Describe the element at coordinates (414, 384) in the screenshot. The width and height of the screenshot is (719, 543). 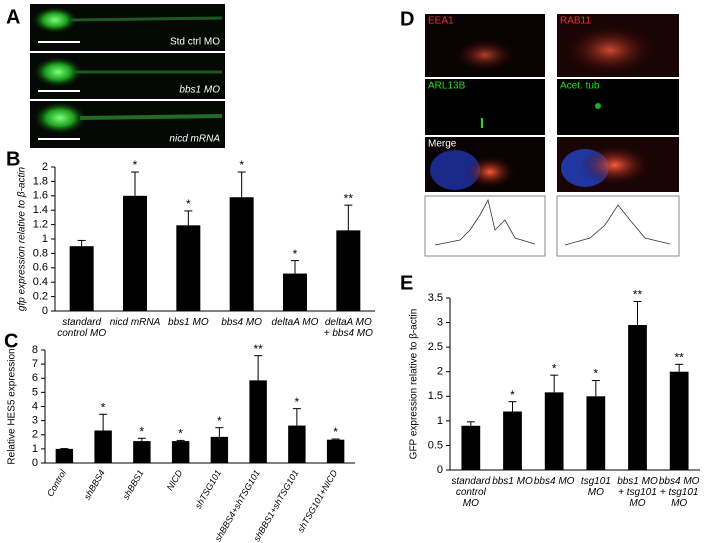
I see `y-axis-label: GFP expression relative to β-actin` at that location.